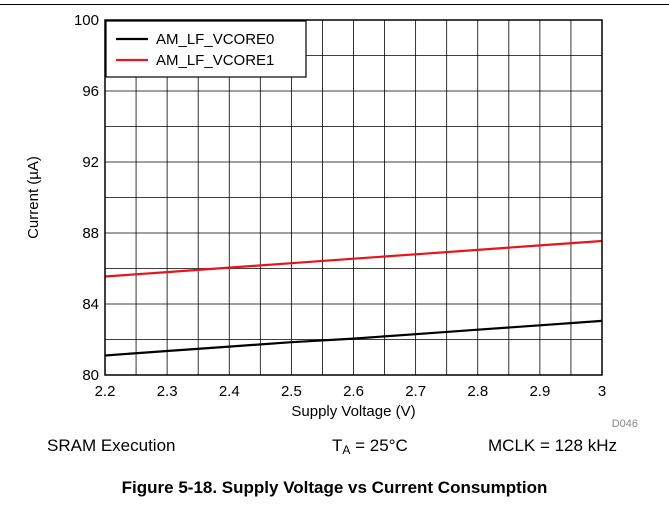 The height and width of the screenshot is (523, 669). Describe the element at coordinates (353, 391) in the screenshot. I see `x-tick-label: 2.6` at that location.